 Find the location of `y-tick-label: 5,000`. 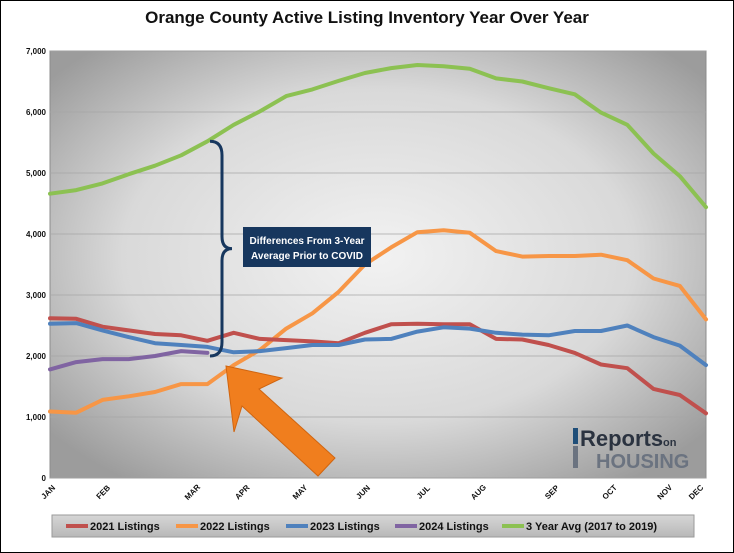

y-tick-label: 5,000 is located at coordinates (36, 173).